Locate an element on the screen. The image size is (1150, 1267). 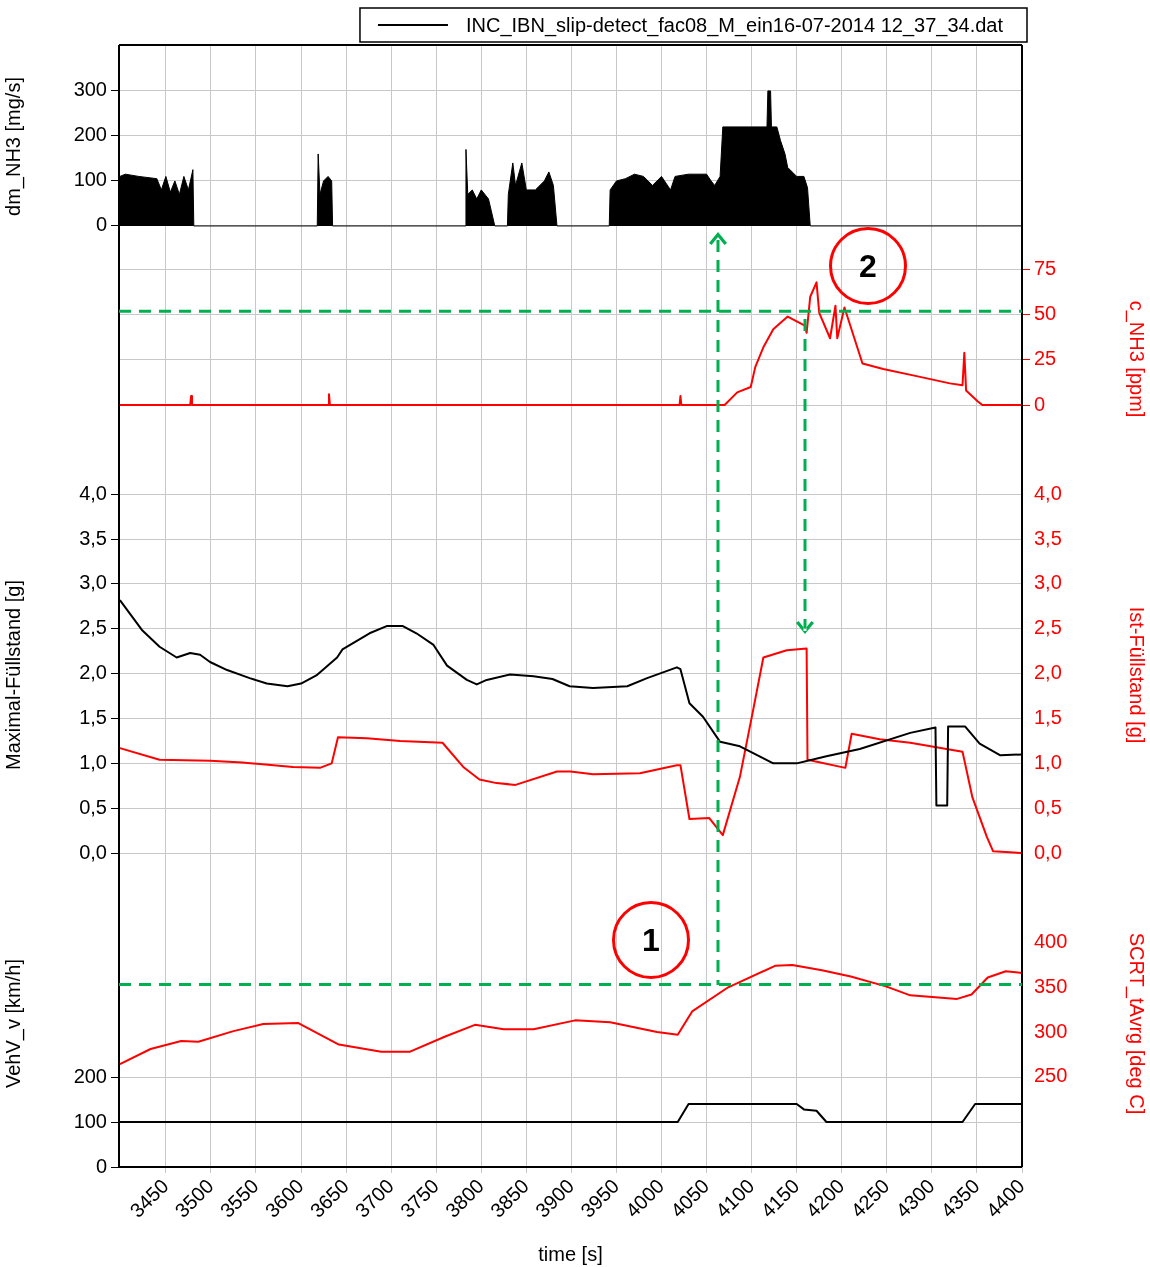
y2-tick-label: 350 is located at coordinates (1051, 985).